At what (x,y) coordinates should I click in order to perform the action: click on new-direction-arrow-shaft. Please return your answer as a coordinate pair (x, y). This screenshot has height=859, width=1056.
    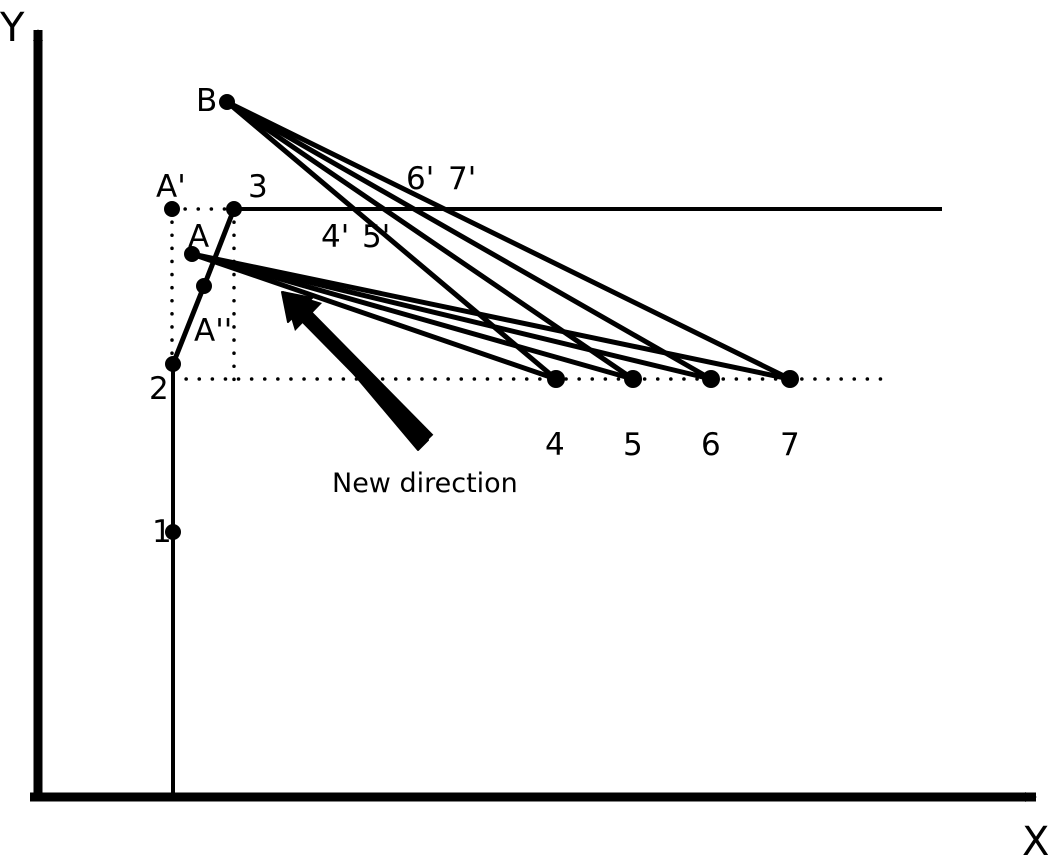
    Looking at the image, I should click on (364, 375).